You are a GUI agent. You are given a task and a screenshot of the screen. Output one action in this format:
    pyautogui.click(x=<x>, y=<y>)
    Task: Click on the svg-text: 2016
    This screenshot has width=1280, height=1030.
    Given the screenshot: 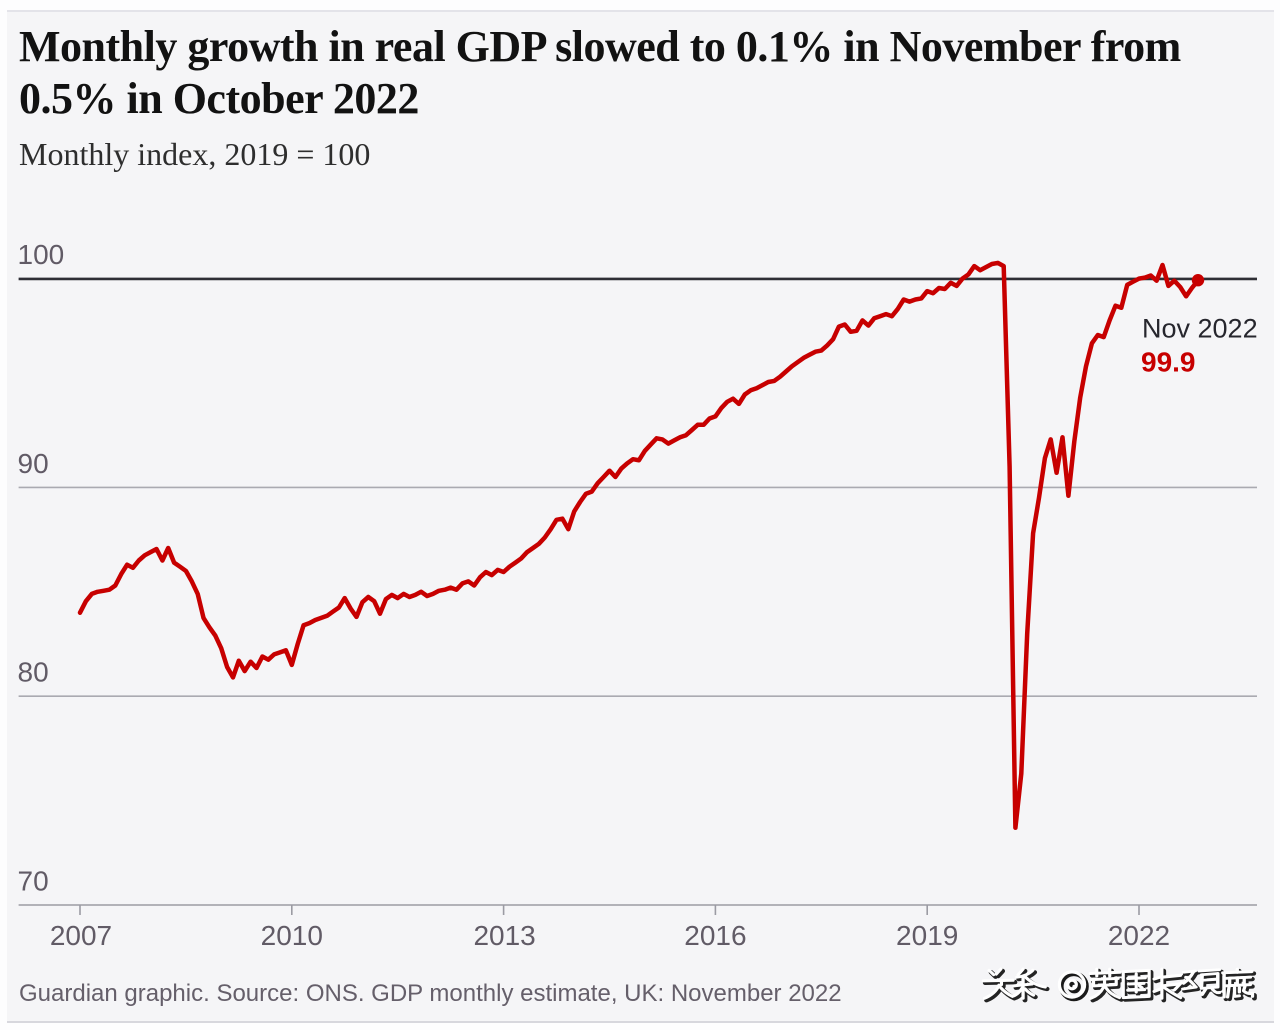 What is the action you would take?
    pyautogui.click(x=715, y=935)
    